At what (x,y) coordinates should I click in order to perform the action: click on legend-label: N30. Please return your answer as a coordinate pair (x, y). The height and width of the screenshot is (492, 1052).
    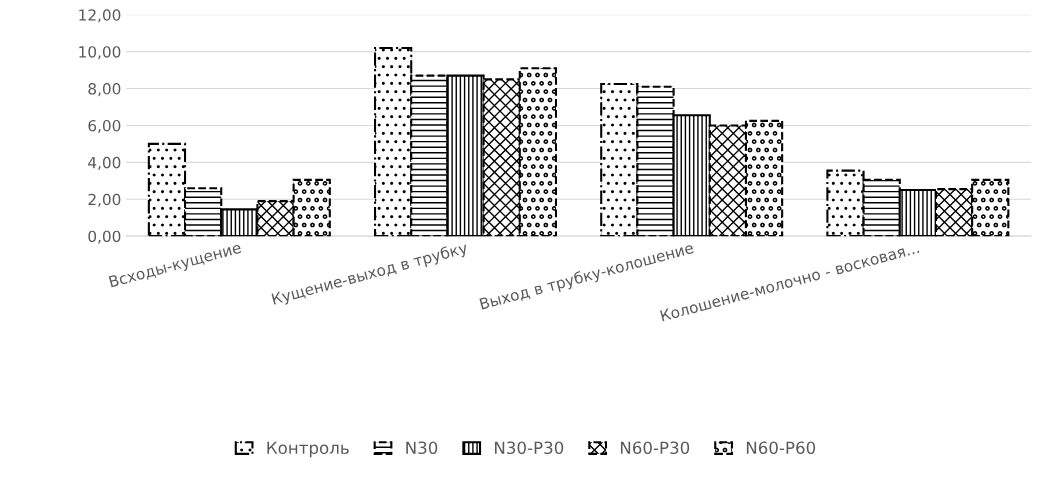
    Looking at the image, I should click on (422, 448).